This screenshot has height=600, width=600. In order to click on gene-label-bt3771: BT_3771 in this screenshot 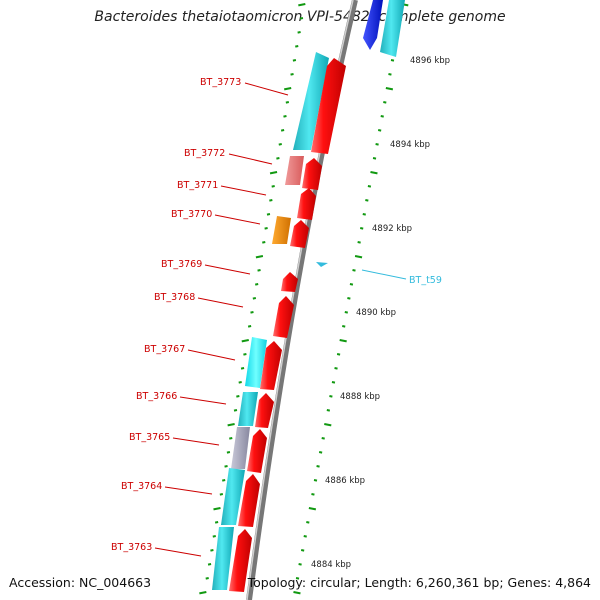, I will do `click(197, 185)`.